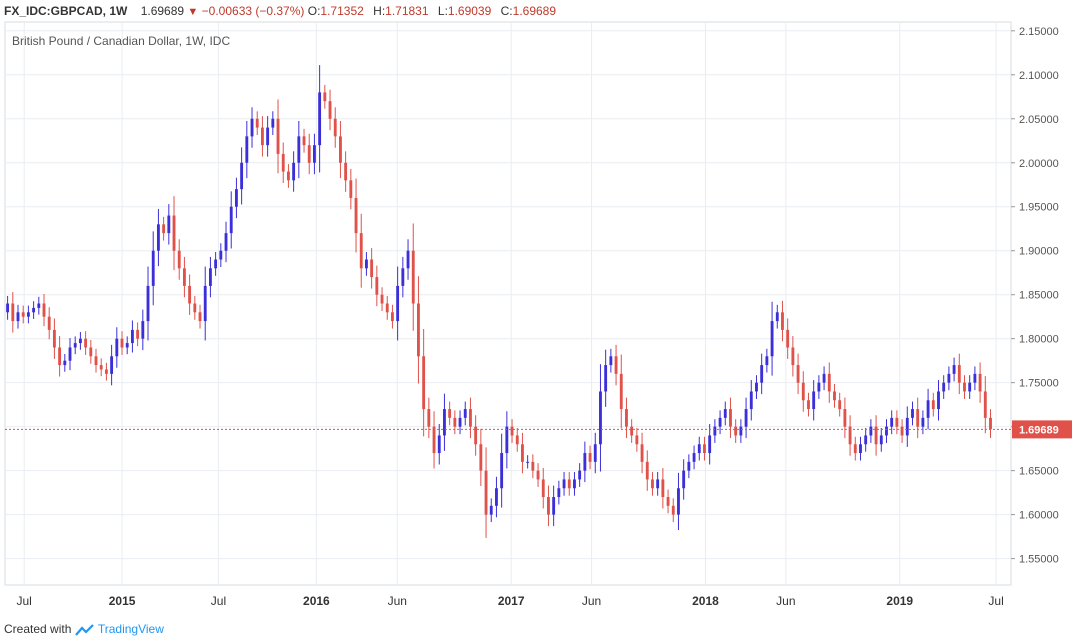 This screenshot has height=641, width=1076. I want to click on footer: Created with TradingView, so click(84, 629).